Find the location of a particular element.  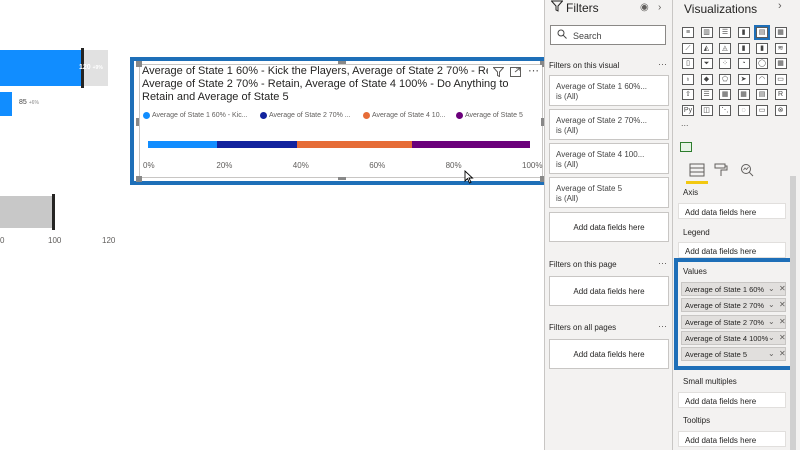

value-field-chip: Average of State 4 100% ⌄ ✕ is located at coordinates (733, 337).